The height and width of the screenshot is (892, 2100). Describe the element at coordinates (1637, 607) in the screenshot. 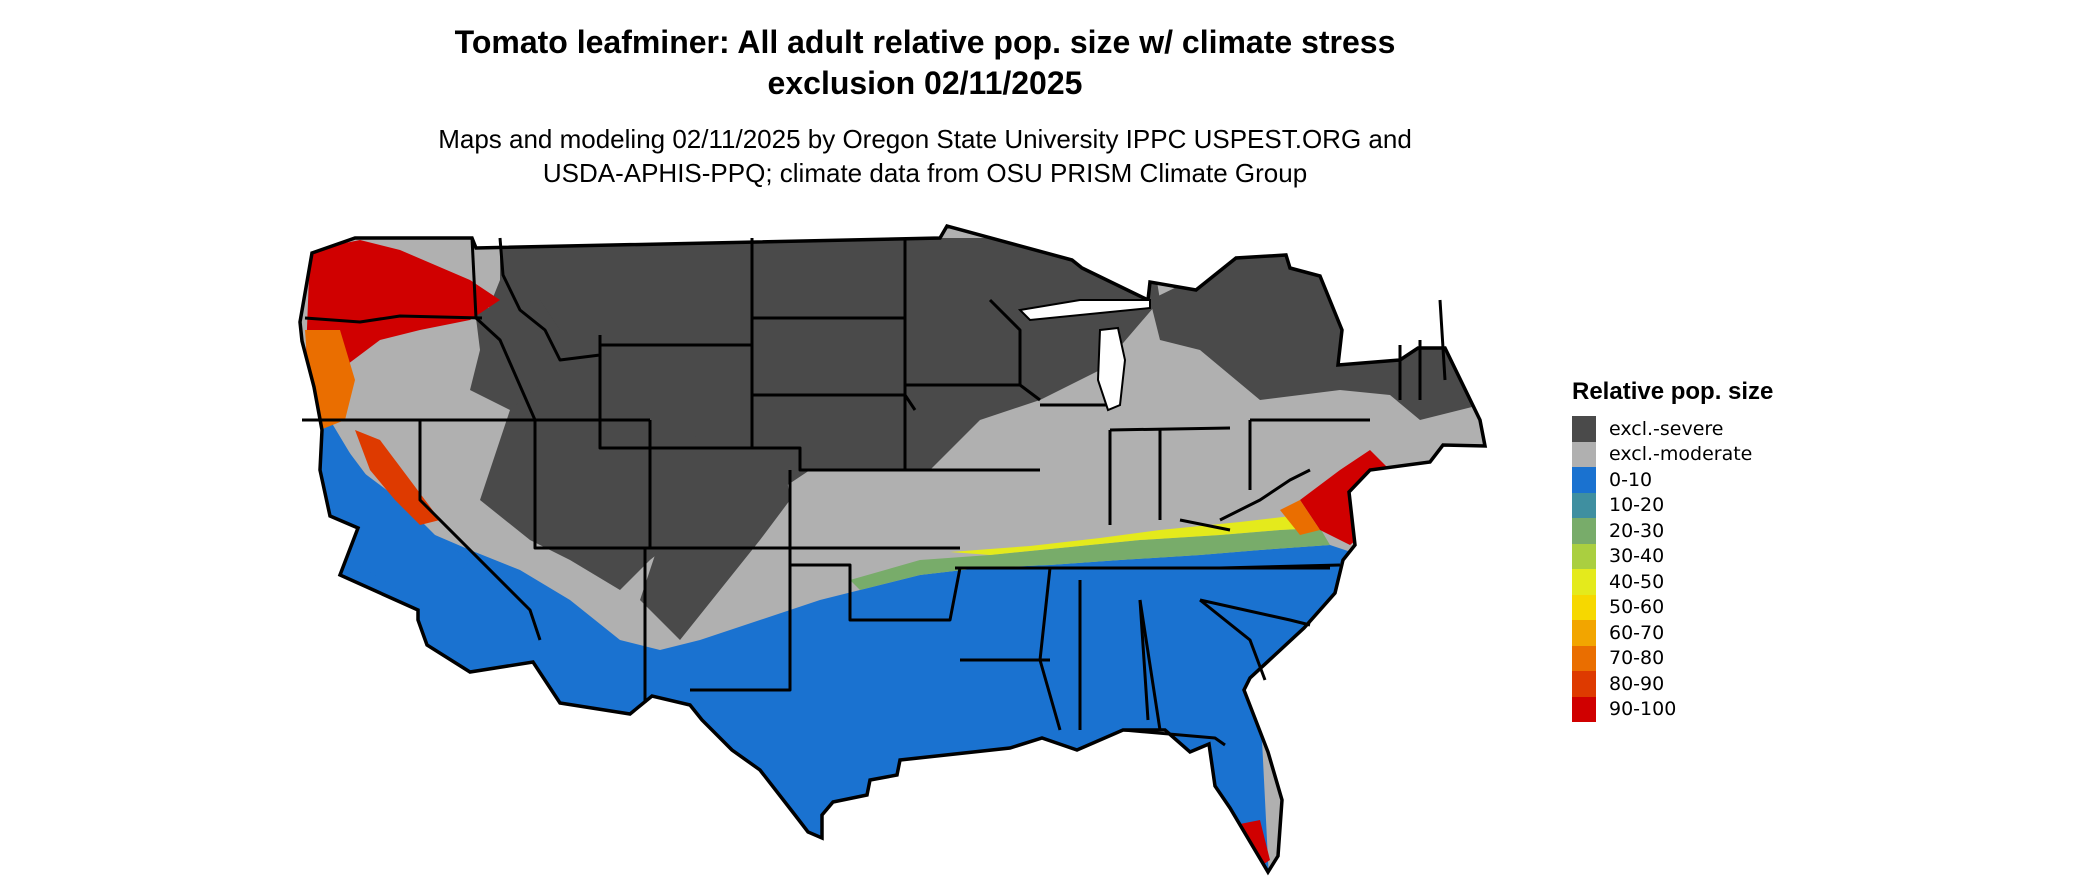

I see `legend-label: 50-60` at that location.